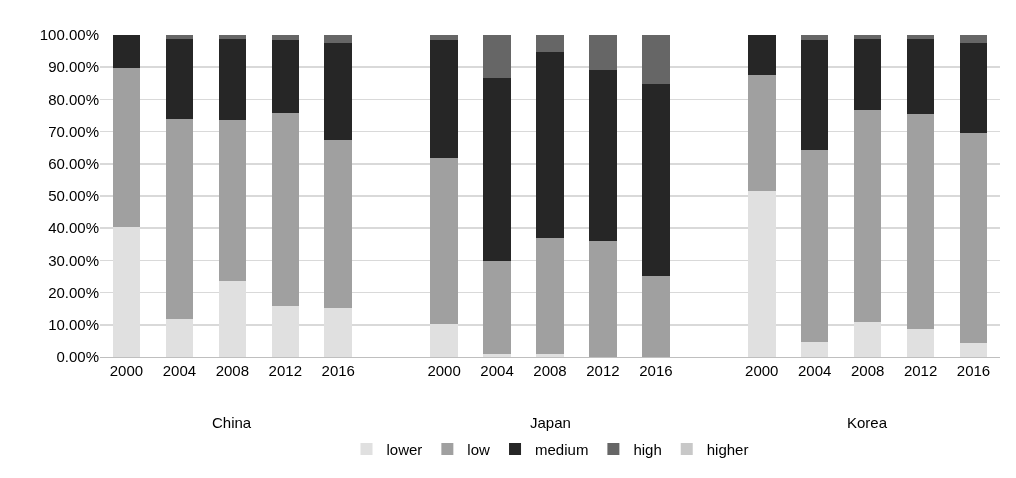  Describe the element at coordinates (69, 35) in the screenshot. I see `y-tick-label: 100.00%` at that location.